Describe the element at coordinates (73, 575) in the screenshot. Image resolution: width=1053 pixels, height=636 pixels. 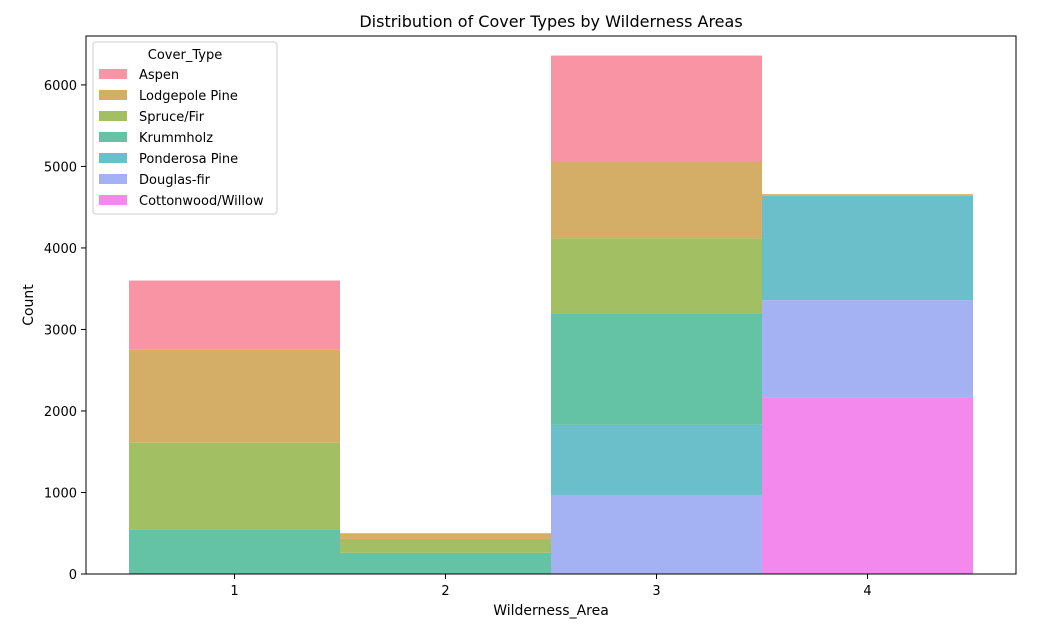
I see `y-tick-label: 0` at that location.